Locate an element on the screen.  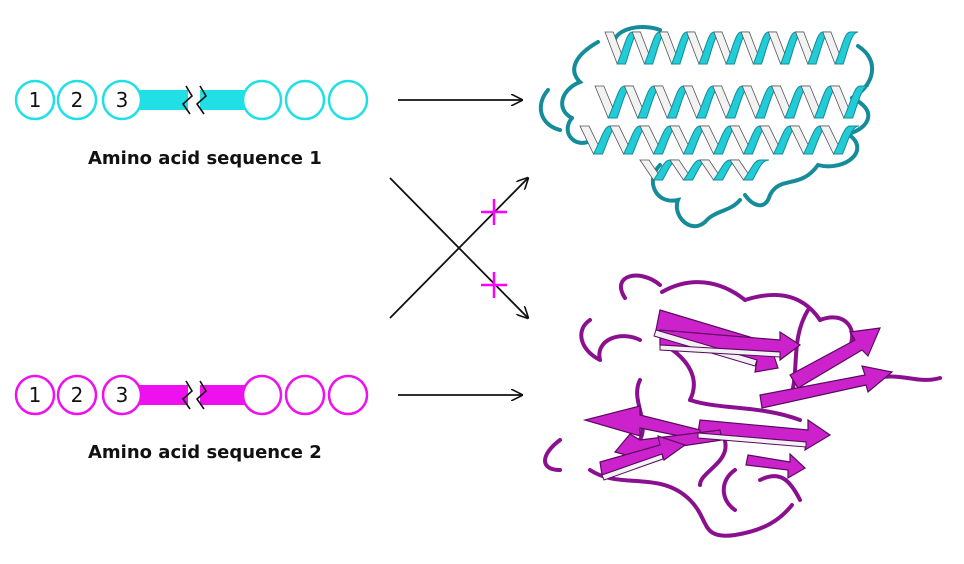
helical-protein-structure is located at coordinates (706, 127).